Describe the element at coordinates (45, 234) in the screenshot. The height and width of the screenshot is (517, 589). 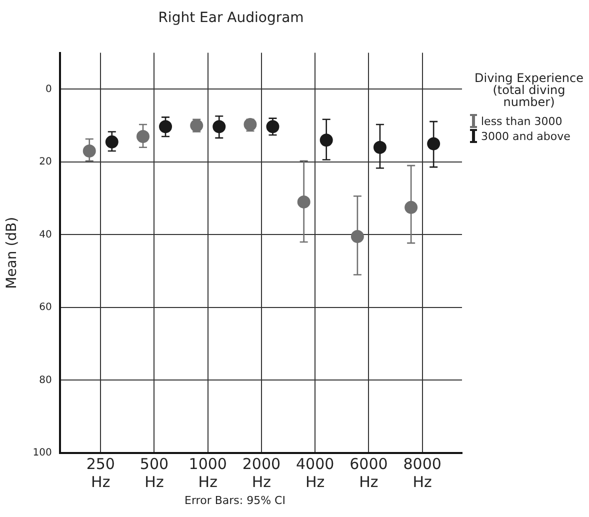
I see `y-tick-label: 40` at that location.